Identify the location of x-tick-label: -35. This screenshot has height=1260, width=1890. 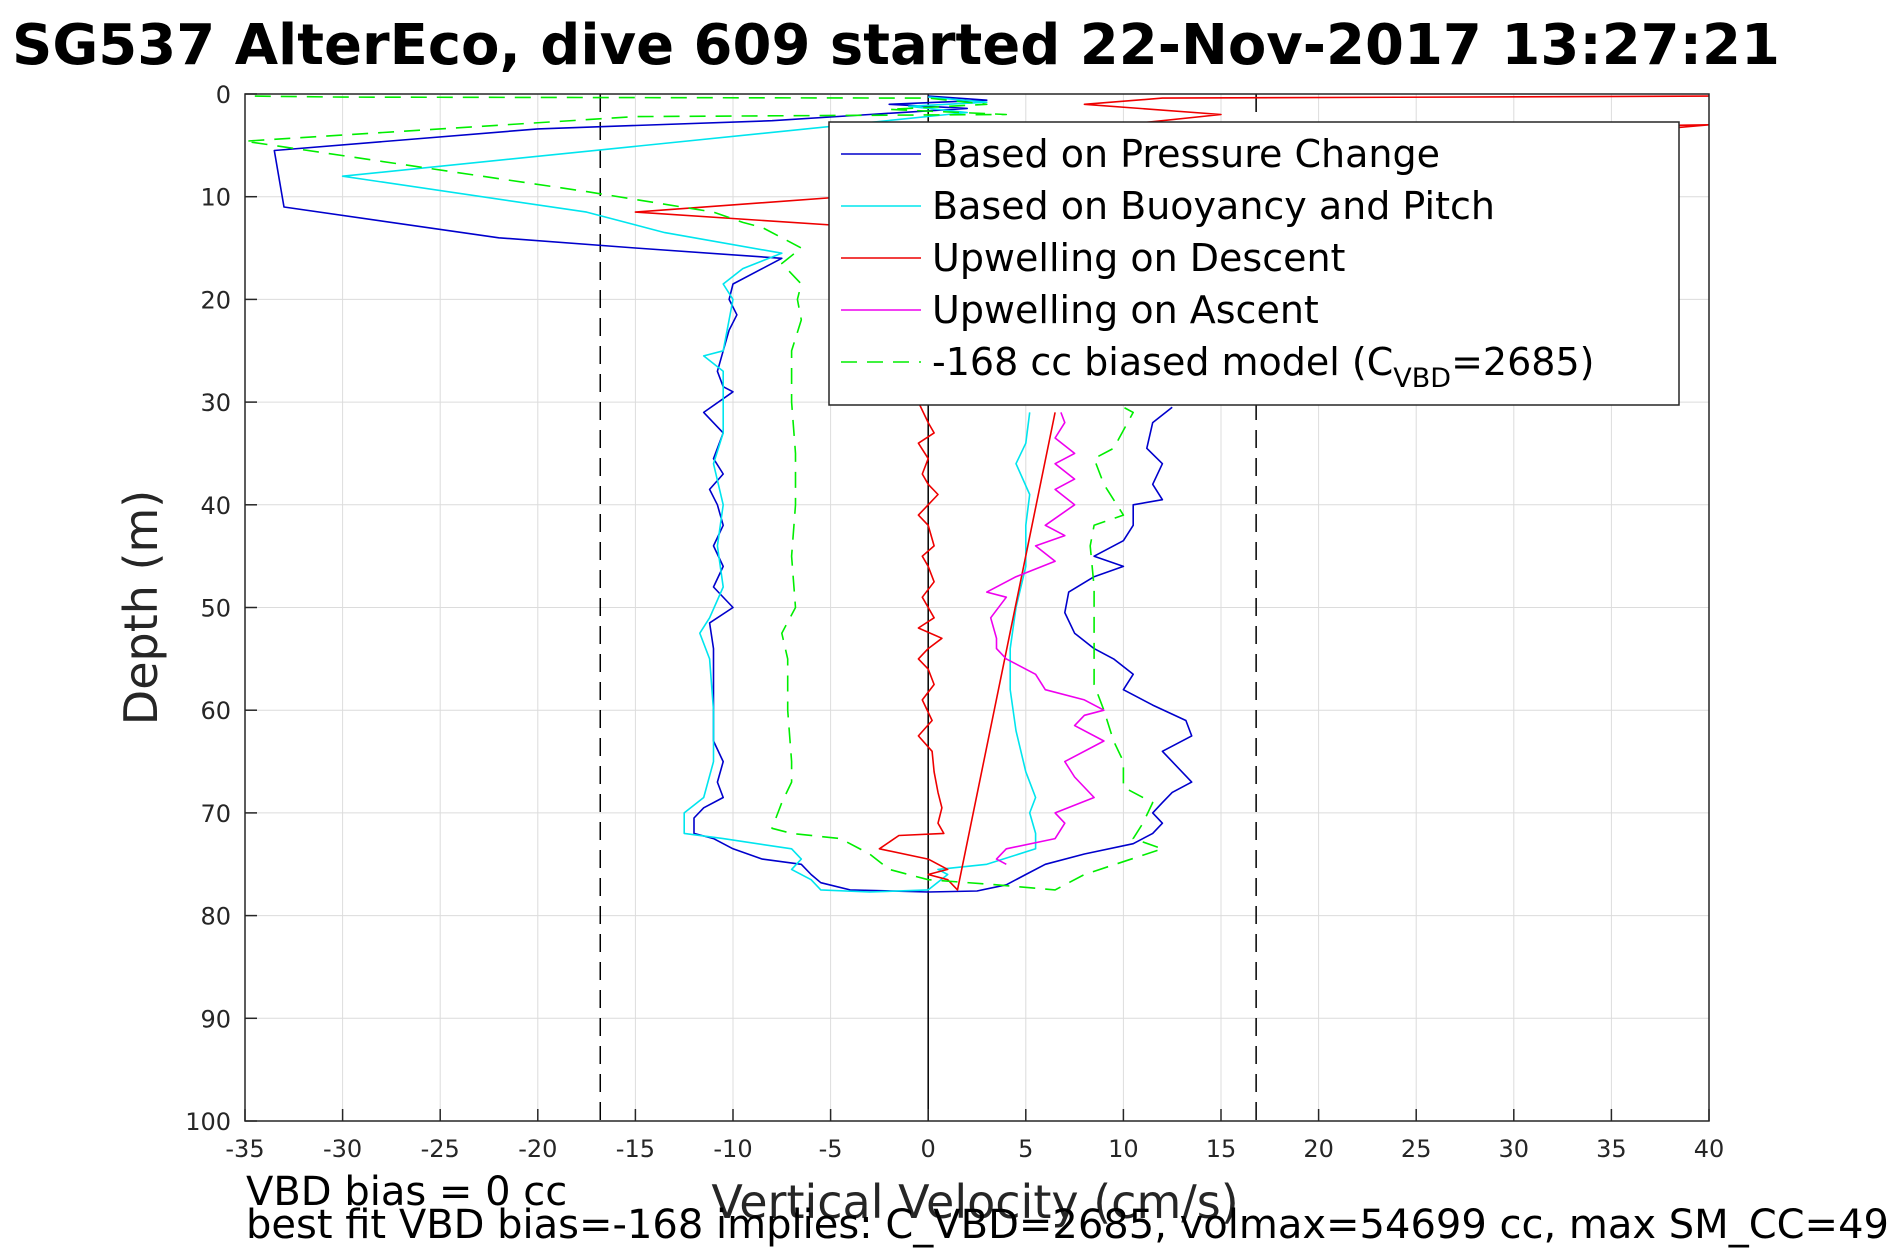
(244, 1149).